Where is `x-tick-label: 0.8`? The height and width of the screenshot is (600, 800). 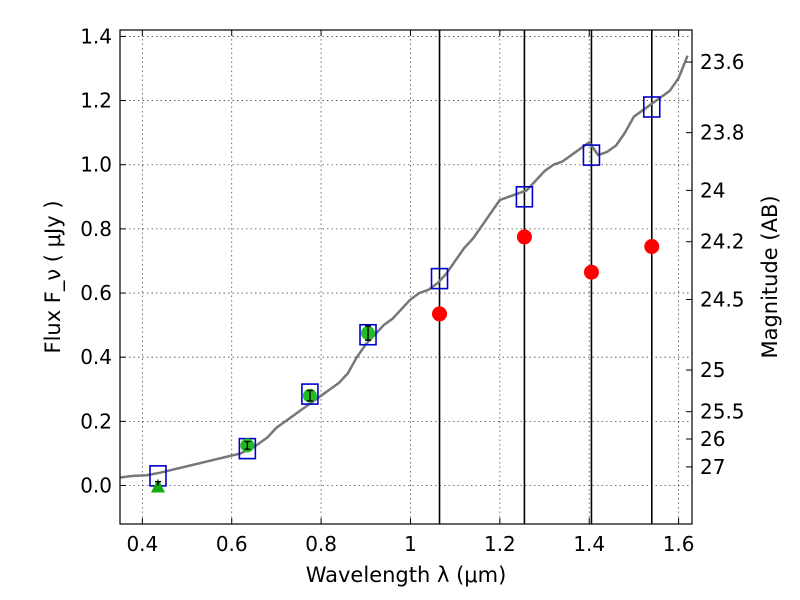
x-tick-label: 0.8 is located at coordinates (321, 544).